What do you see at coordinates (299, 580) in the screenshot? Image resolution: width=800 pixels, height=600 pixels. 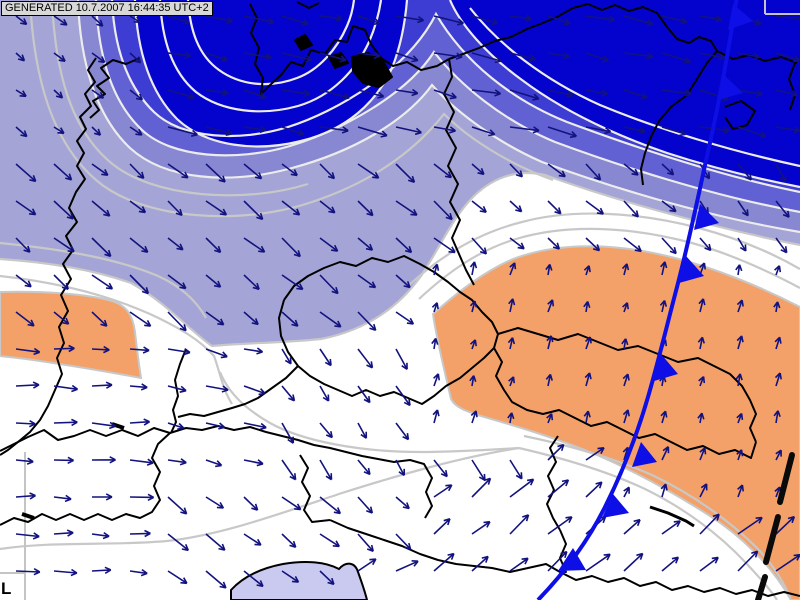 I see `water-bodies` at bounding box center [299, 580].